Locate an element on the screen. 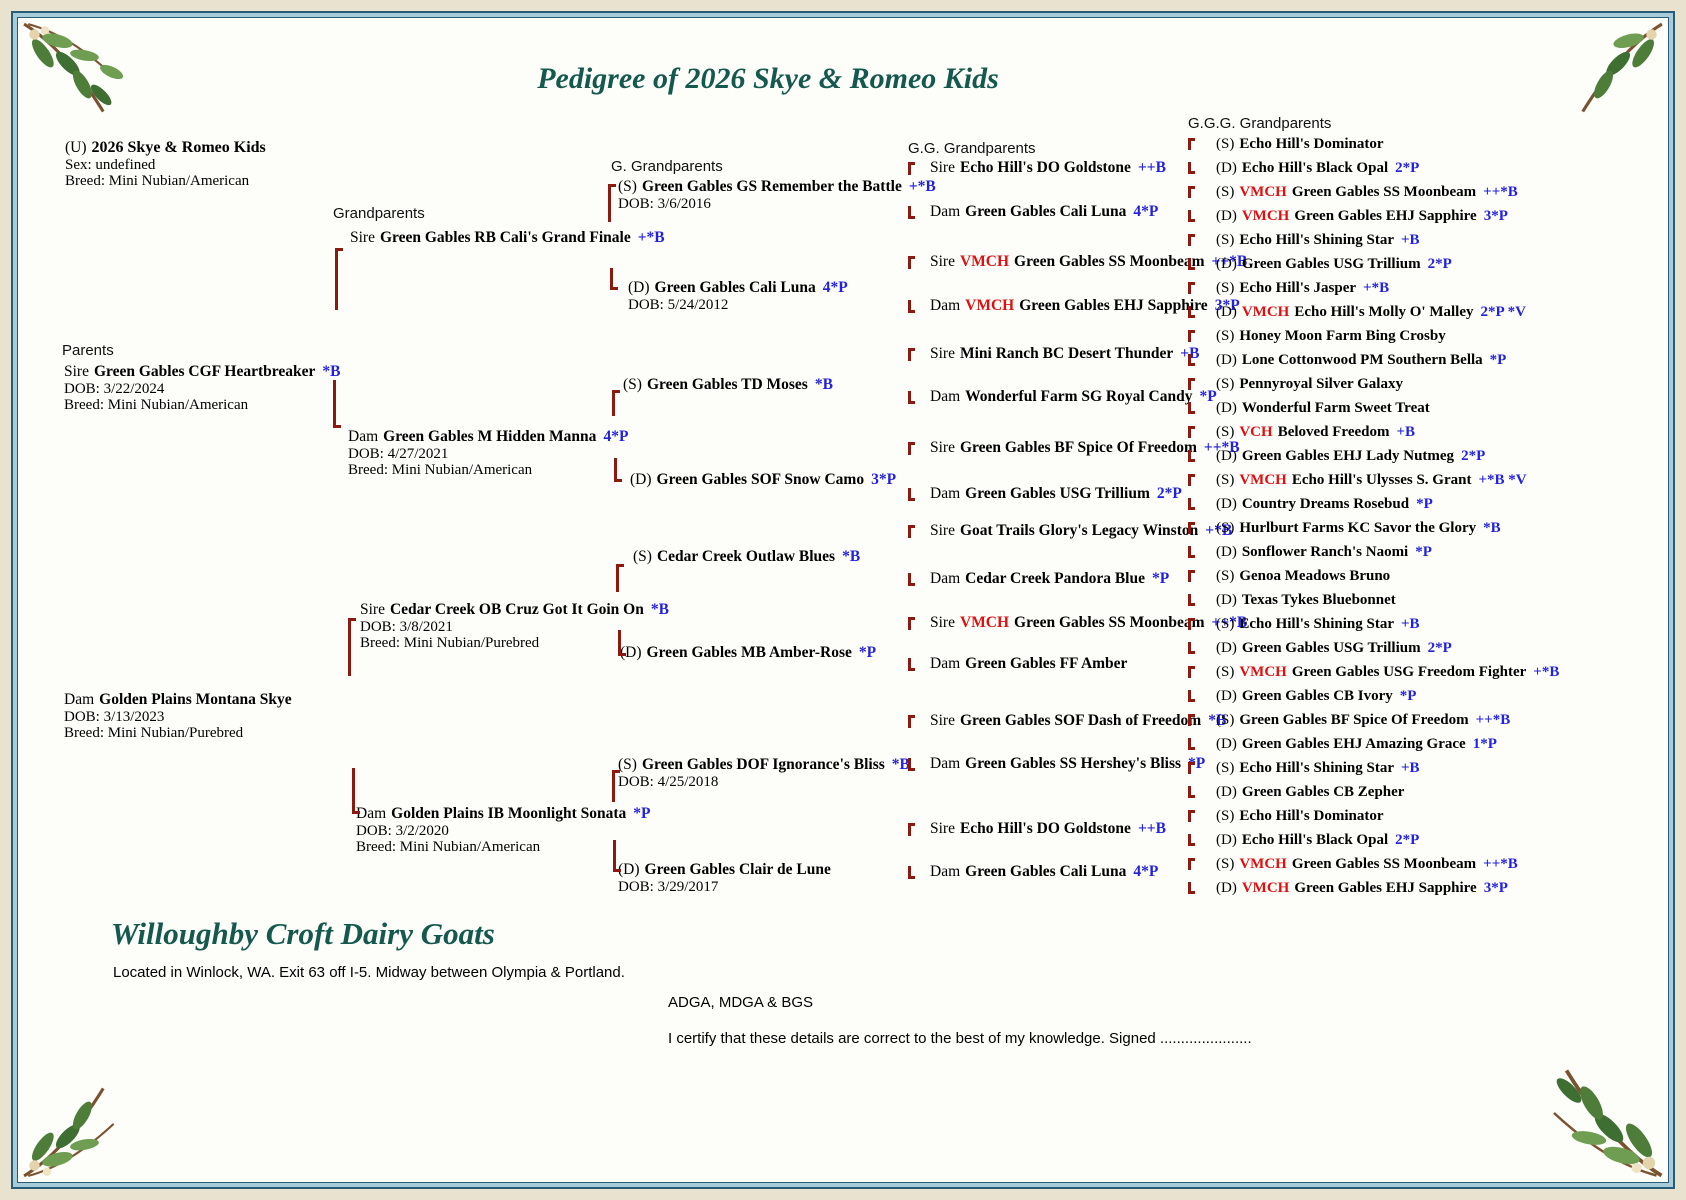  parent-name-line: Sire Green Gables CGF Heartbreaker *B is located at coordinates (202, 372).